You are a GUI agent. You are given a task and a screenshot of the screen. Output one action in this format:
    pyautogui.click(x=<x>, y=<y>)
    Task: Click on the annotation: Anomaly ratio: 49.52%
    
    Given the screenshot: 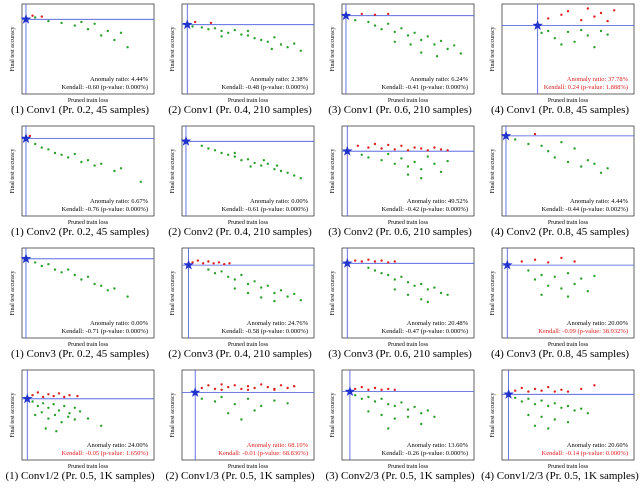 What is the action you would take?
    pyautogui.click(x=438, y=201)
    